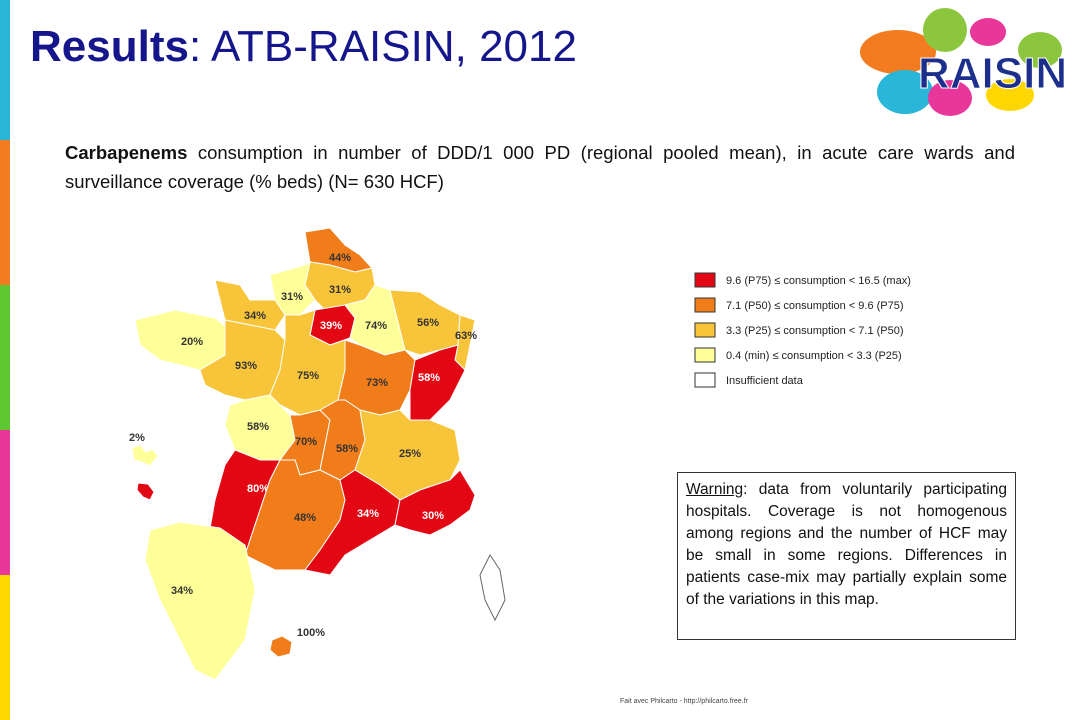 Image resolution: width=1080 pixels, height=720 pixels. Describe the element at coordinates (305, 518) in the screenshot. I see `region-label: 48%` at that location.